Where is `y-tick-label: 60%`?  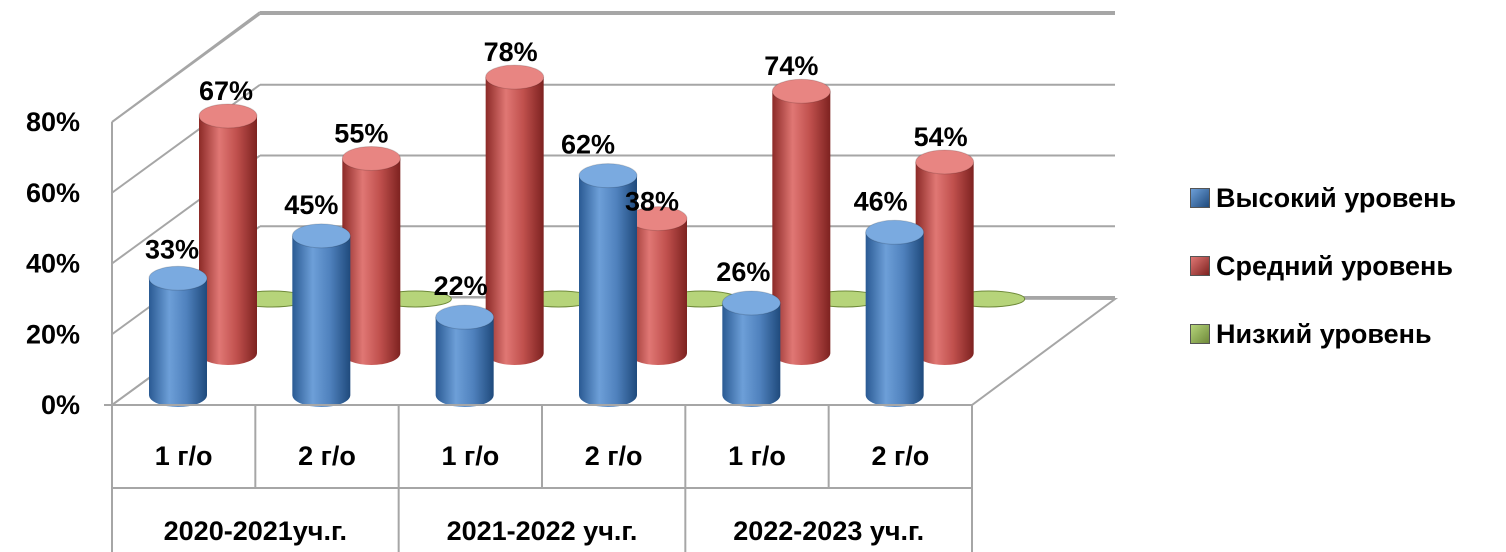
y-tick-label: 60% is located at coordinates (53, 193).